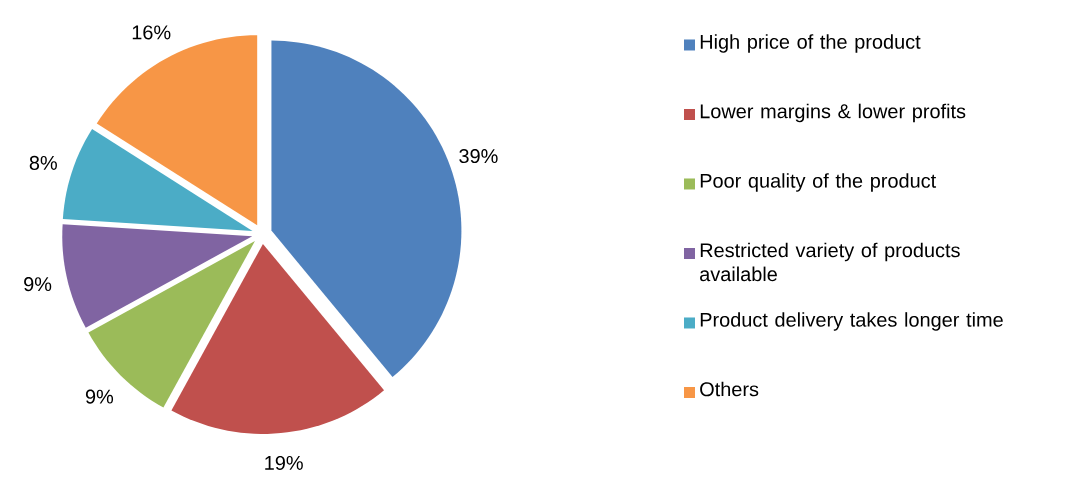  I want to click on legend-label: Restricted variety of products available, so click(830, 262).